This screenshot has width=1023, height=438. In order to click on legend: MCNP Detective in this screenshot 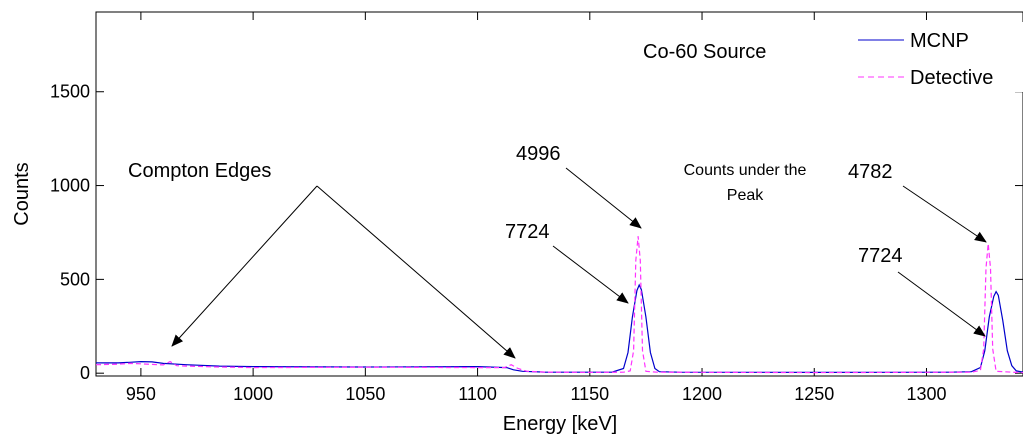, I will do `click(937, 57)`.